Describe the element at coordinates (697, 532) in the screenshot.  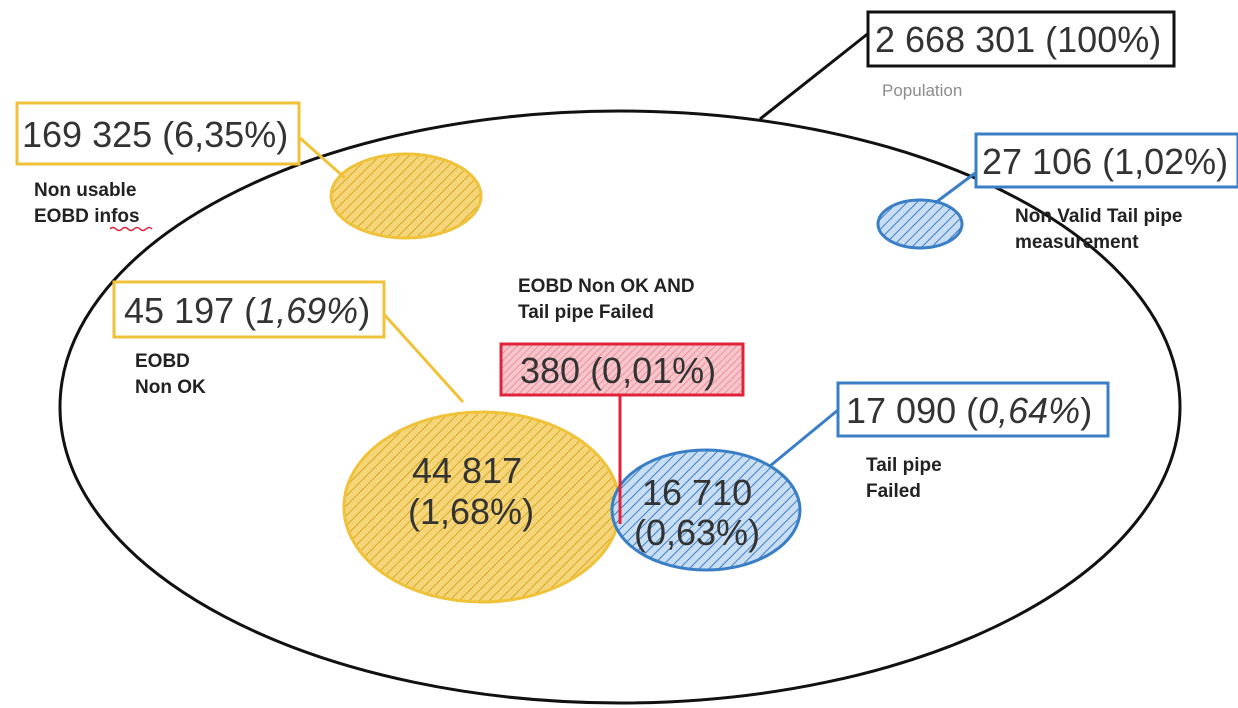
I see `tailpipe-failed-inner-2: (0,63%)` at that location.